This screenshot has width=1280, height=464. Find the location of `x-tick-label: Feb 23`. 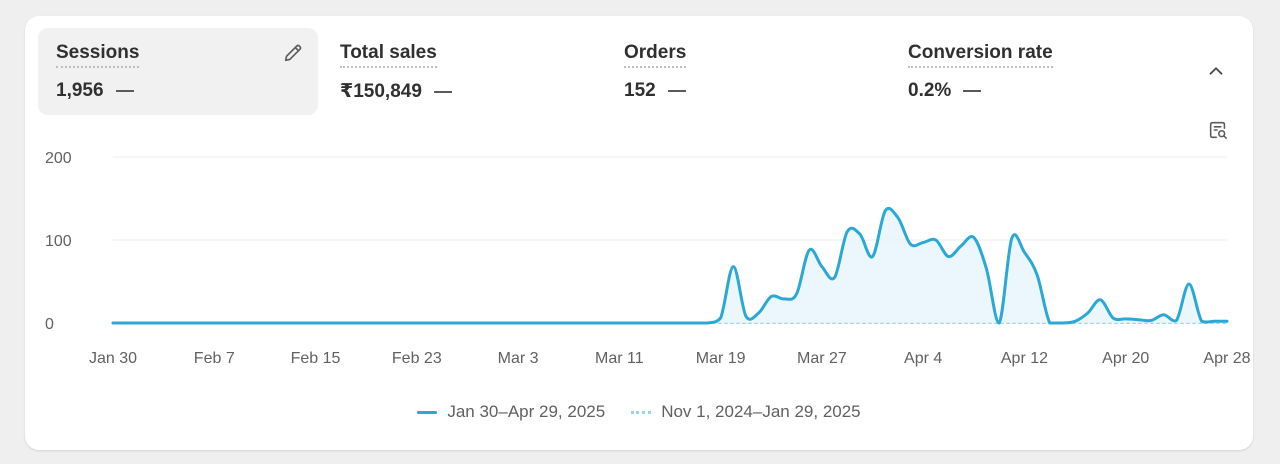

x-tick-label: Feb 23 is located at coordinates (417, 358).